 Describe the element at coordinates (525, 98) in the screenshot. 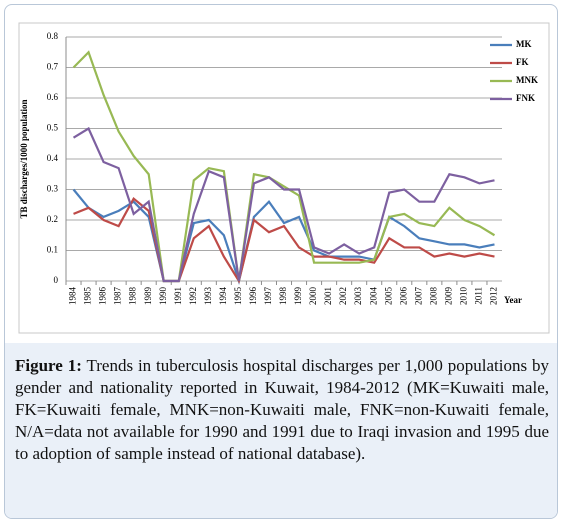

I see `legend-label: FNK` at that location.